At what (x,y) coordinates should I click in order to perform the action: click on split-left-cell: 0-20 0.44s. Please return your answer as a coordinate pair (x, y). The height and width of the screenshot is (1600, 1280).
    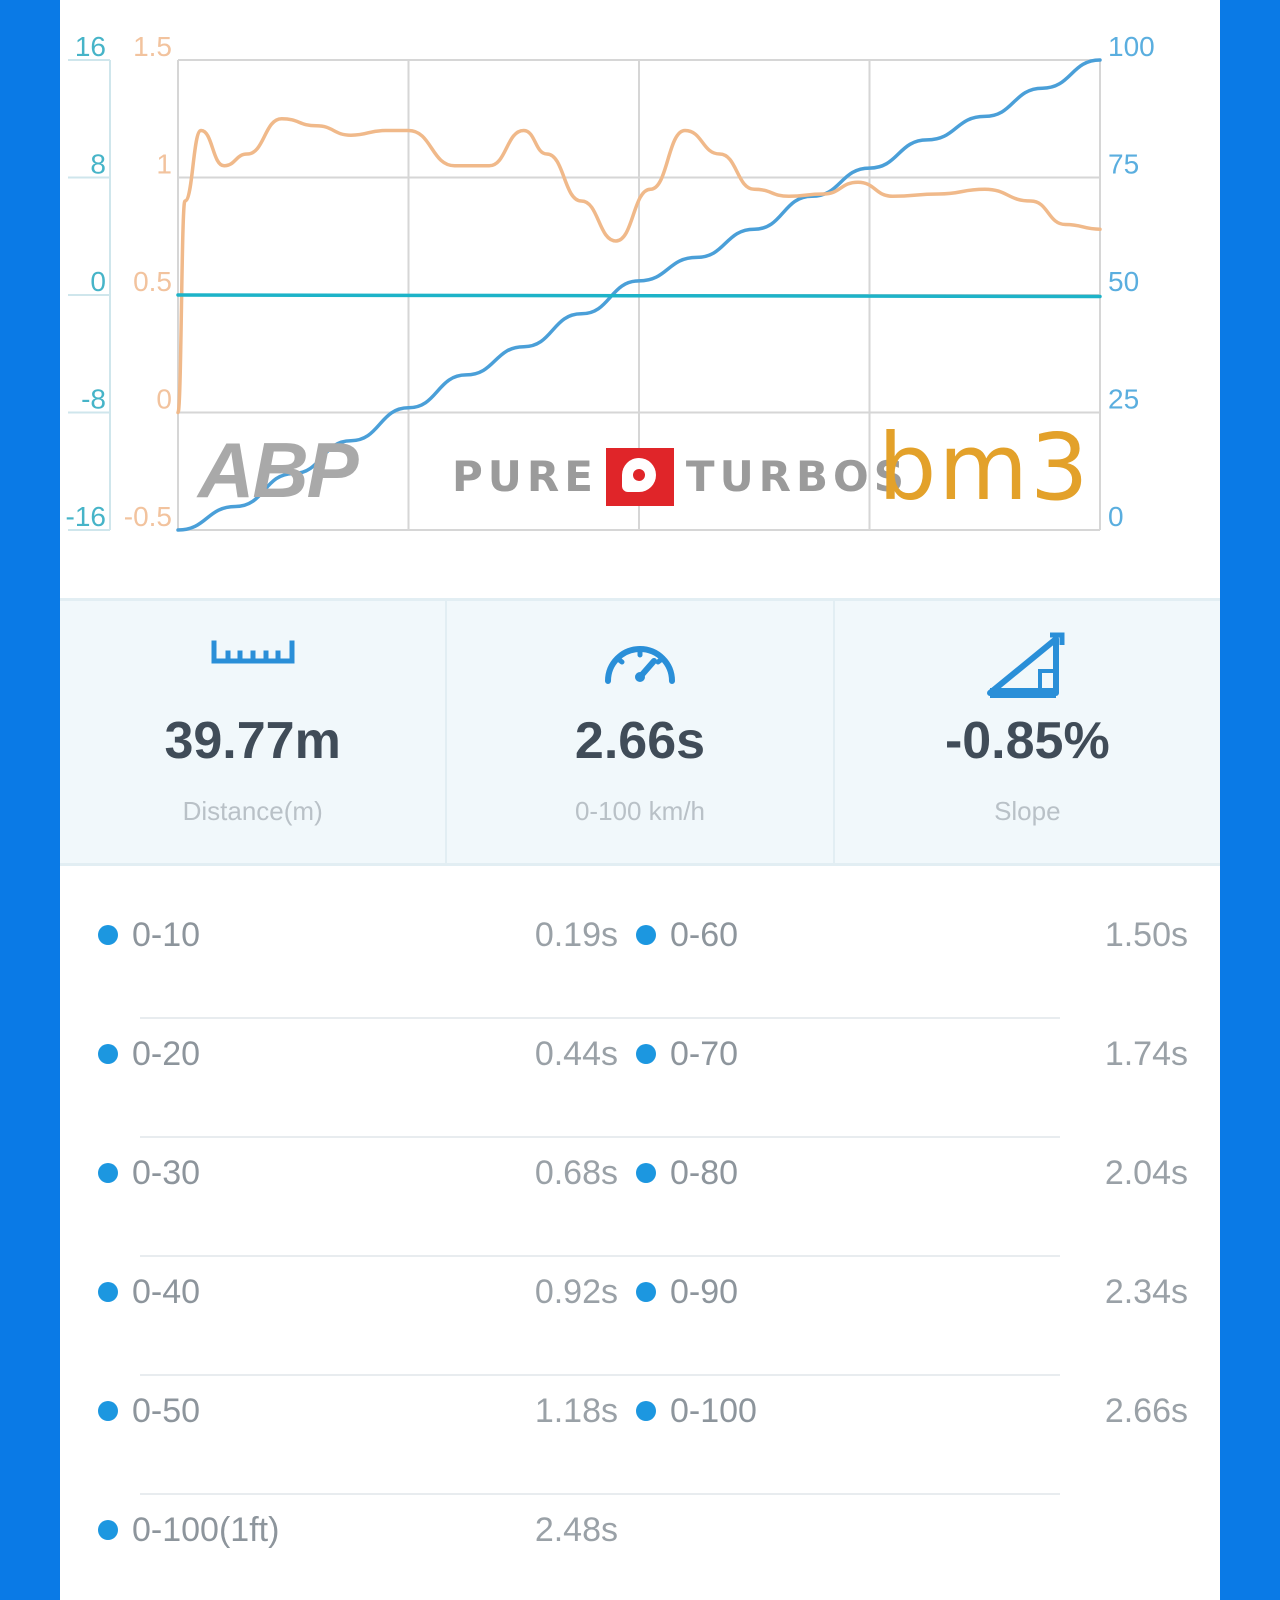
    Looking at the image, I should click on (358, 1054).